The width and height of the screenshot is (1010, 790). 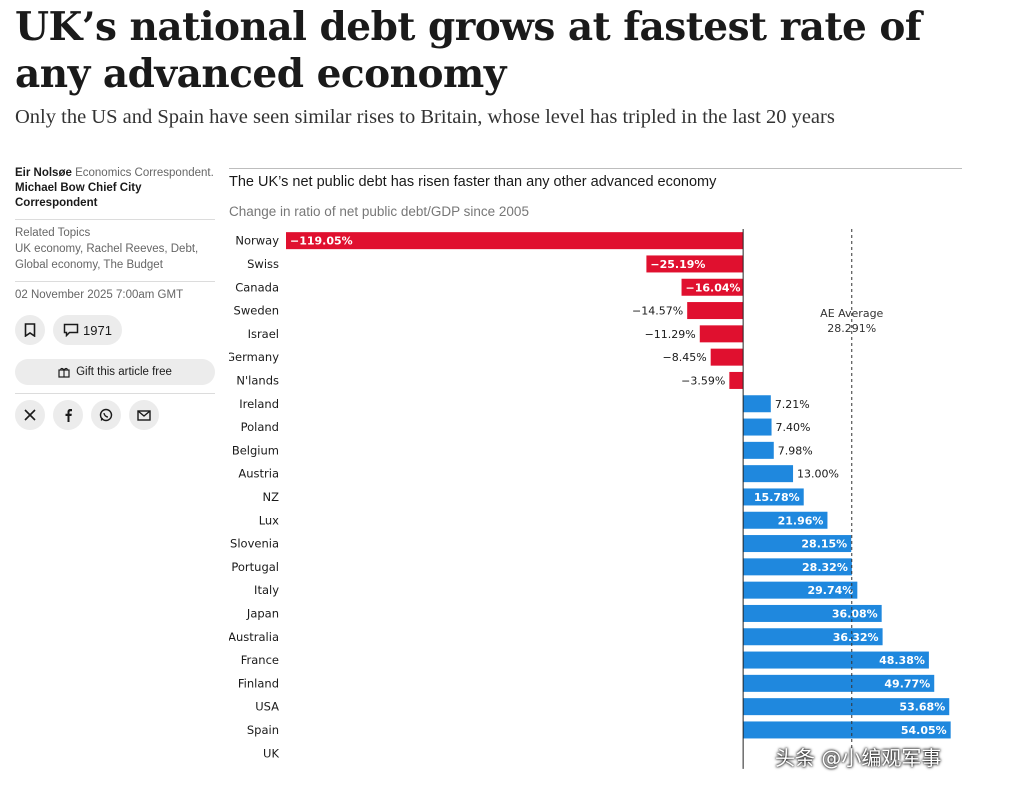 I want to click on gift-article-button: Gift this article free, so click(x=115, y=372).